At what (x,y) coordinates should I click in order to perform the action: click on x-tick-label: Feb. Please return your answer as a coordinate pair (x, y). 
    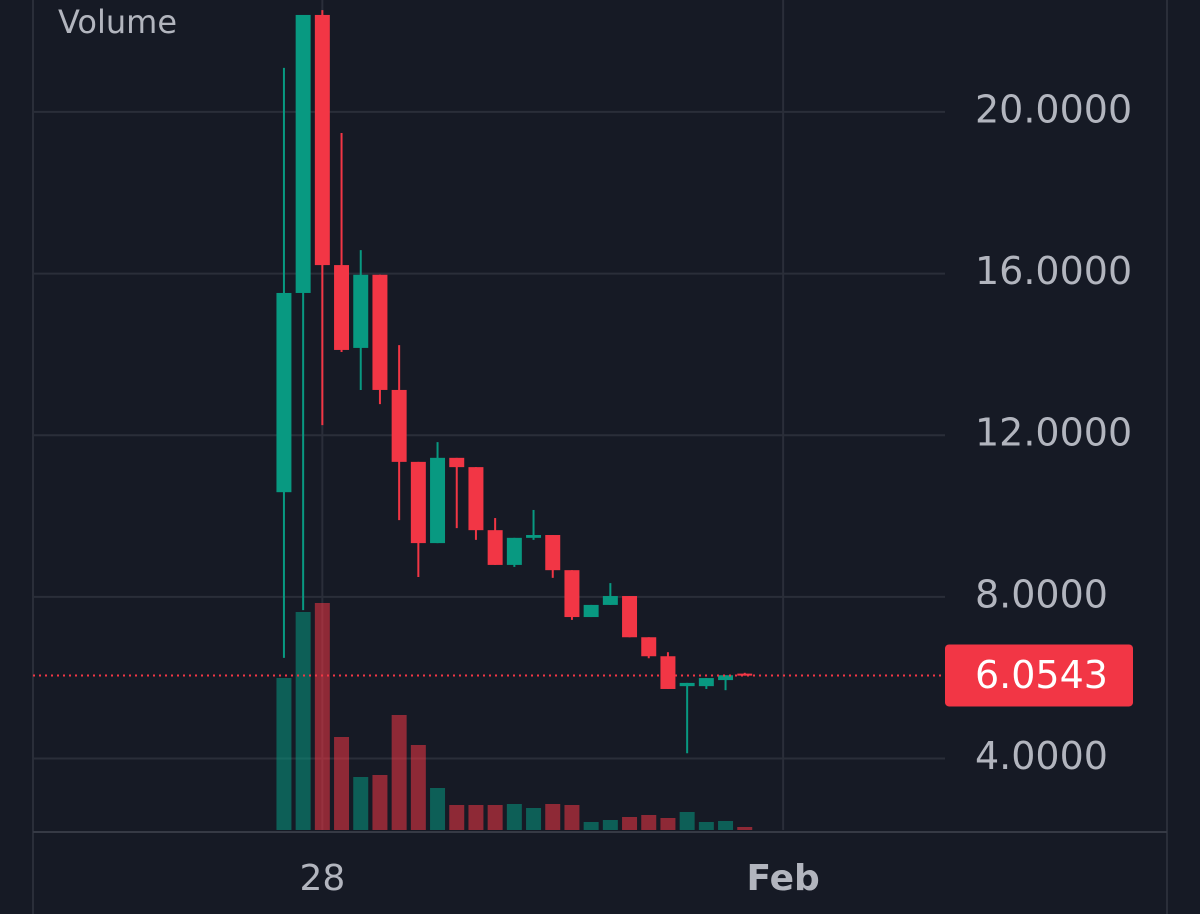
    Looking at the image, I should click on (782, 878).